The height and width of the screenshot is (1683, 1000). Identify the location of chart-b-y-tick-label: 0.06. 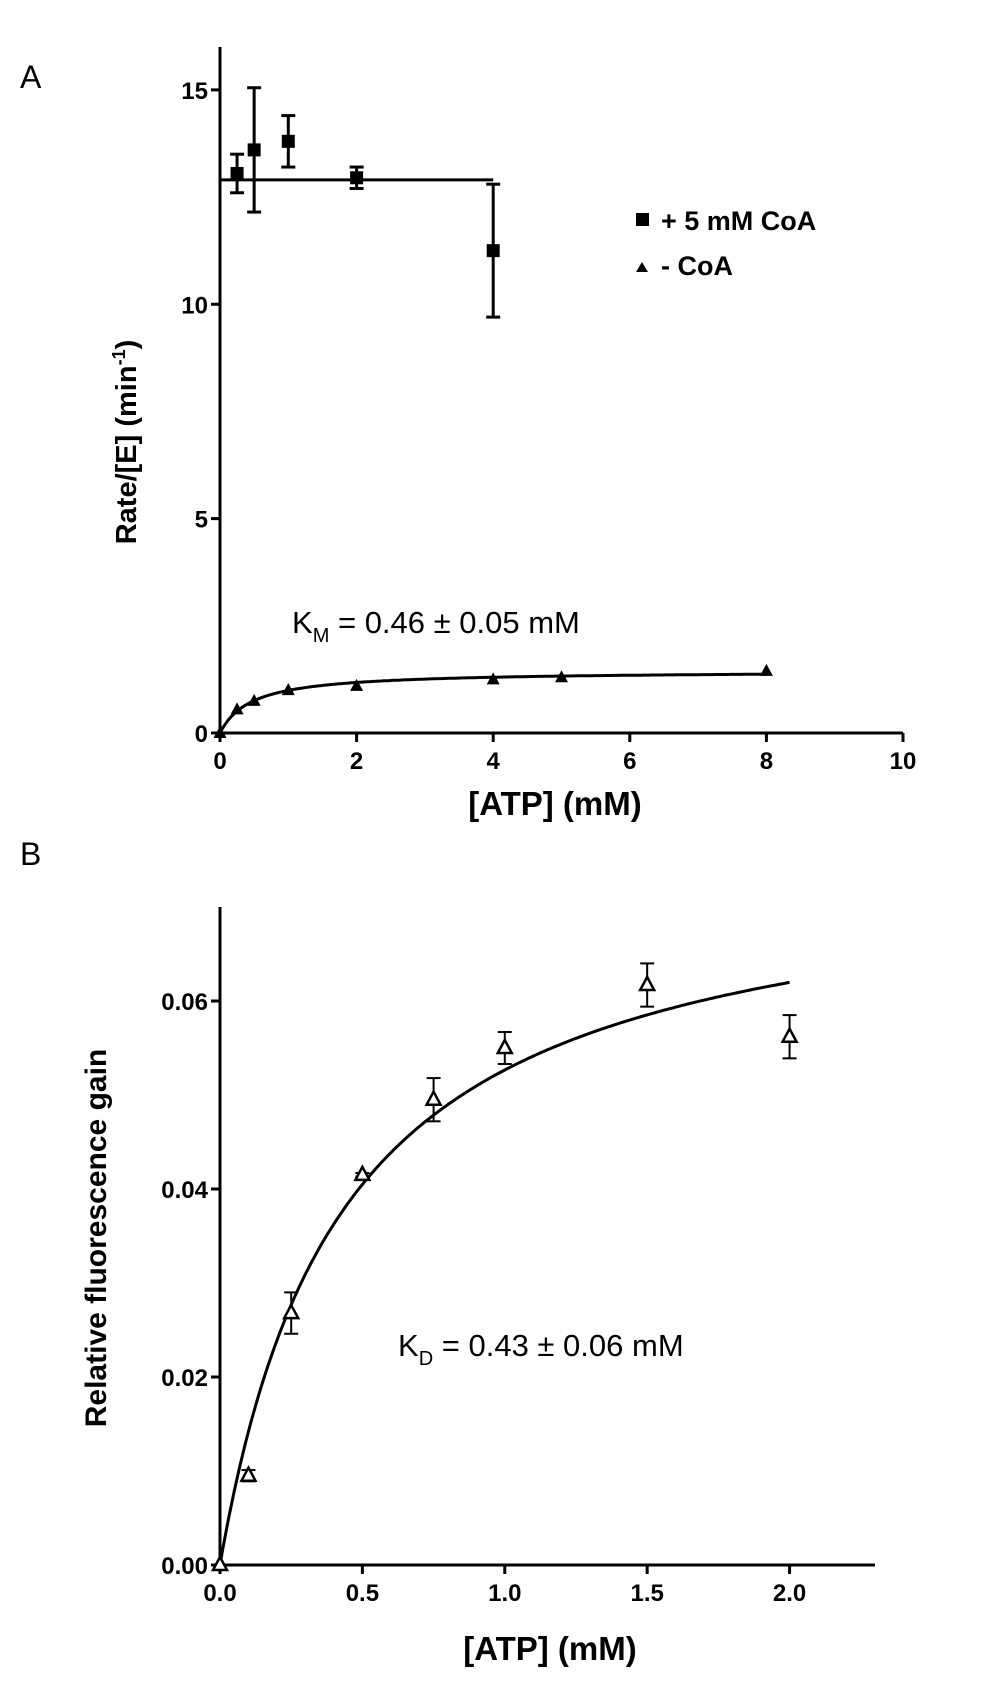
(184, 1002).